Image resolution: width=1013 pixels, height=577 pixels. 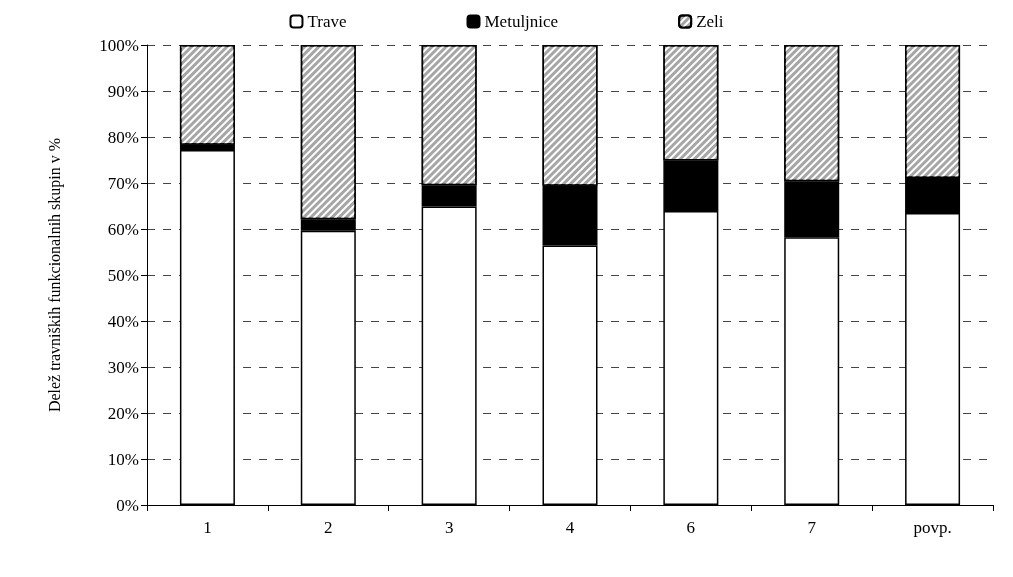 I want to click on y-tick-label: 50%, so click(x=123, y=275).